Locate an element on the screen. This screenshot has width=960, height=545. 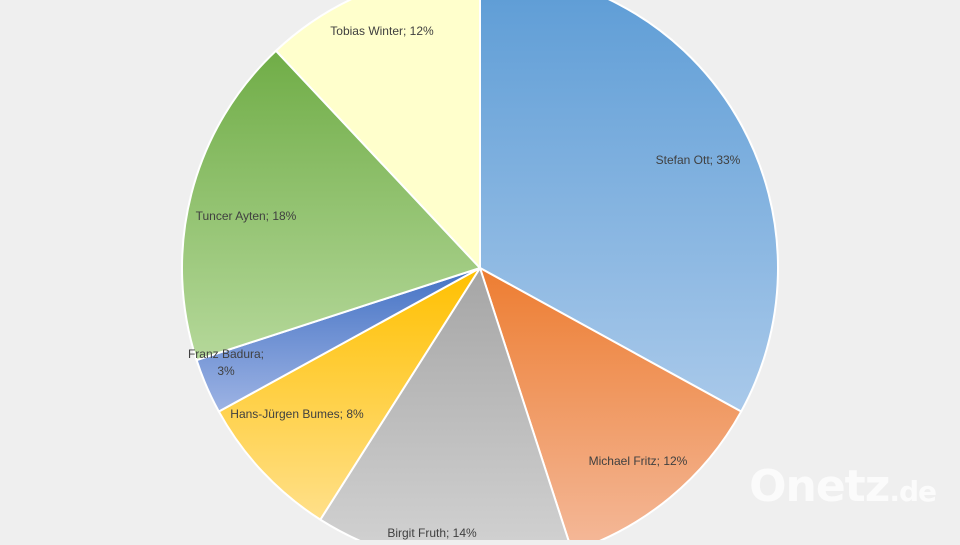
data-label-hans-j-rgen-bumes: Hans-Jürgen Bumes; 8% is located at coordinates (297, 414).